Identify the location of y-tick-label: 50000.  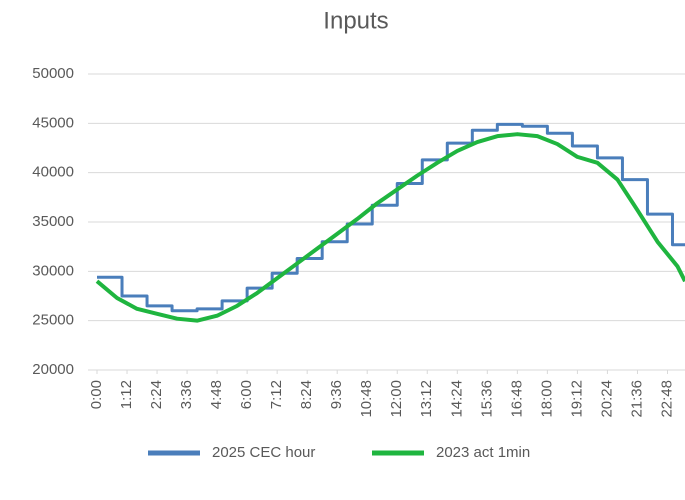
(53, 73).